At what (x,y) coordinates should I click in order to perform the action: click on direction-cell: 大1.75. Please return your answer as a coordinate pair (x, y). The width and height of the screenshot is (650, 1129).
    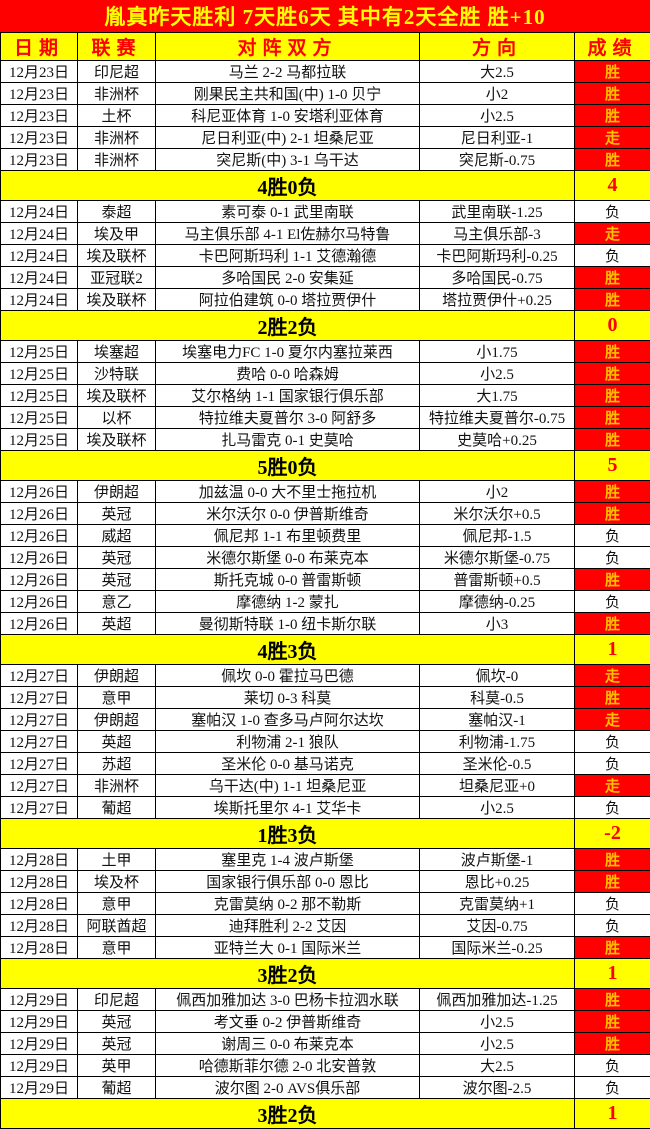
    Looking at the image, I should click on (497, 396).